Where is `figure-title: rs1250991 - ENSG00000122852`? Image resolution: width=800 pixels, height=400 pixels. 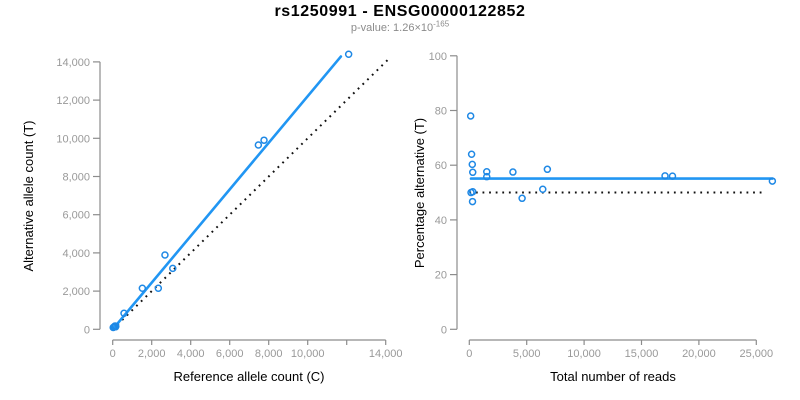 figure-title: rs1250991 - ENSG00000122852 is located at coordinates (400, 11).